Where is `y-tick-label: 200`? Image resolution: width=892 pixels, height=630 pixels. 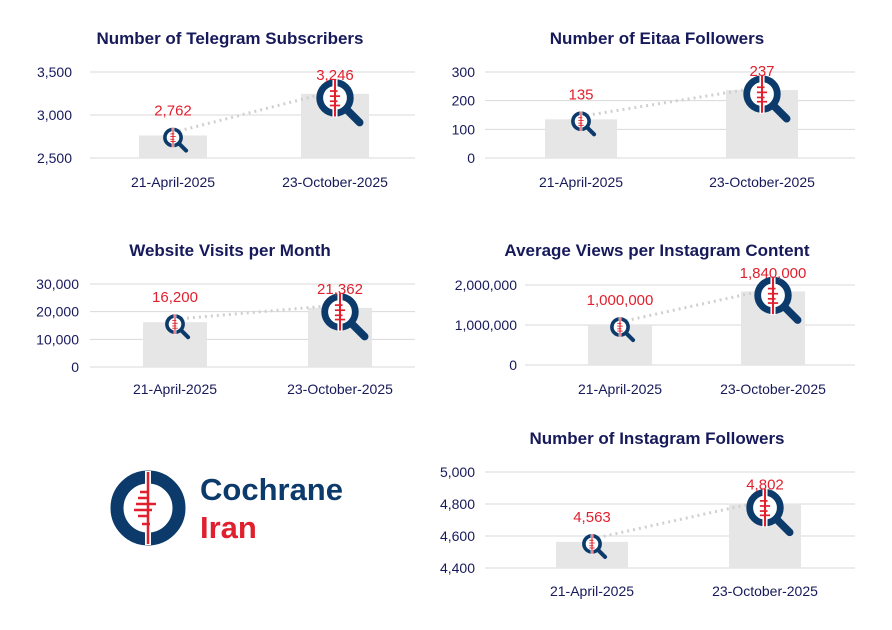
y-tick-label: 200 is located at coordinates (464, 101).